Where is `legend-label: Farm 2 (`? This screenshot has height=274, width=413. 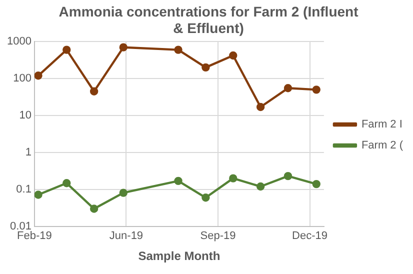
legend-label: Farm 2 ( is located at coordinates (382, 146).